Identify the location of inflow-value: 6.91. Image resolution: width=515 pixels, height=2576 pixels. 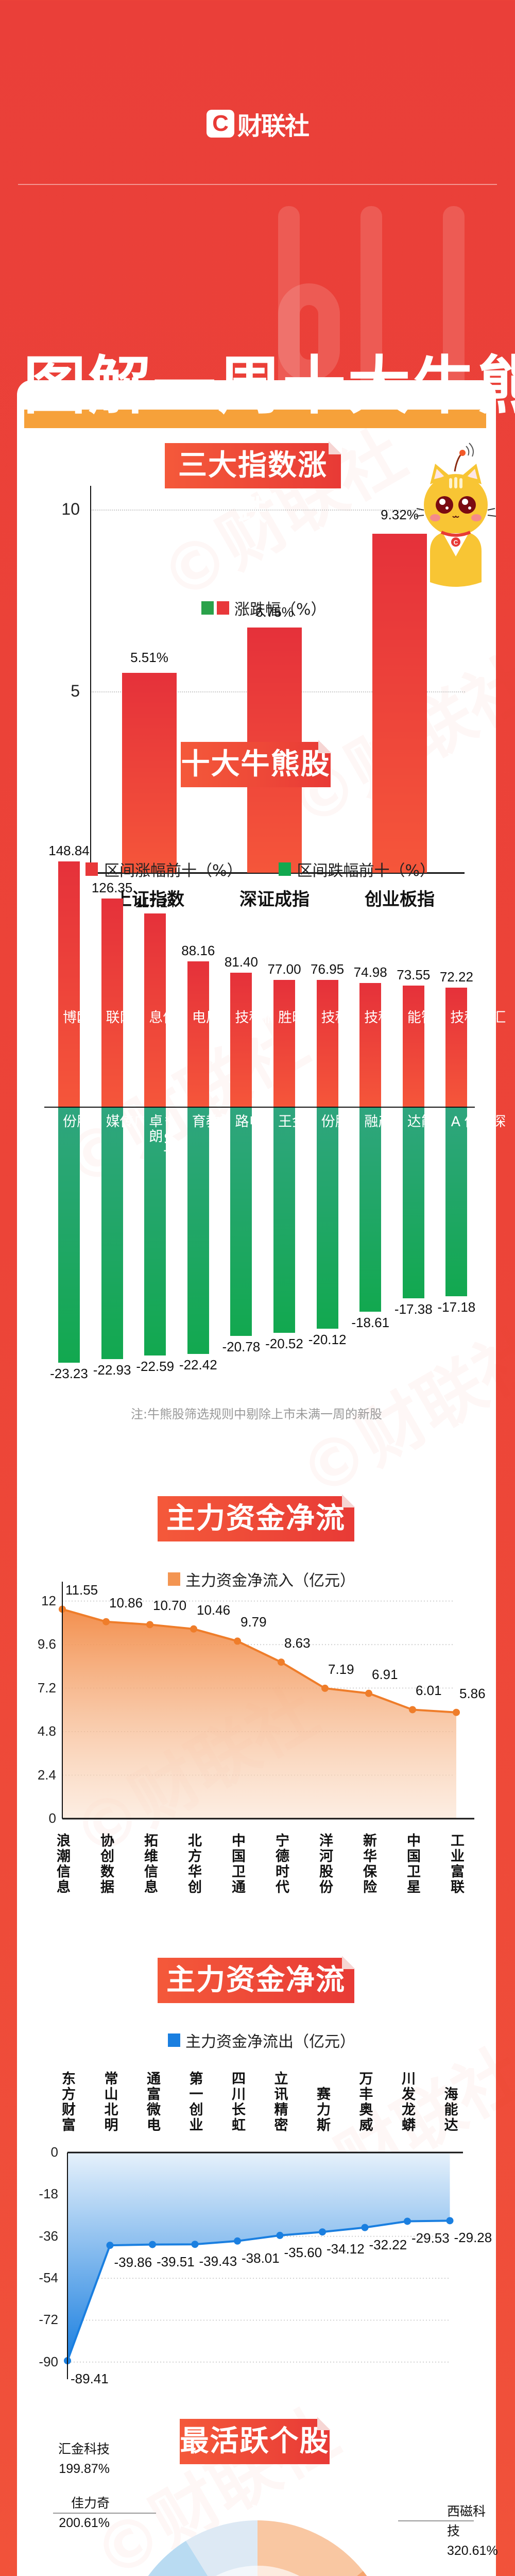
(385, 1674).